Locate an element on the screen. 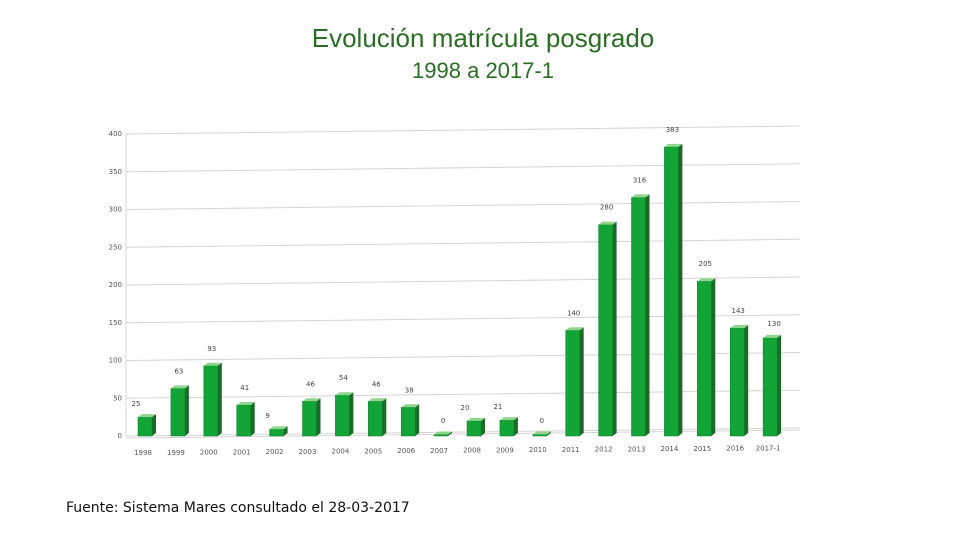 The image size is (960, 540). data-label: 140 is located at coordinates (573, 313).